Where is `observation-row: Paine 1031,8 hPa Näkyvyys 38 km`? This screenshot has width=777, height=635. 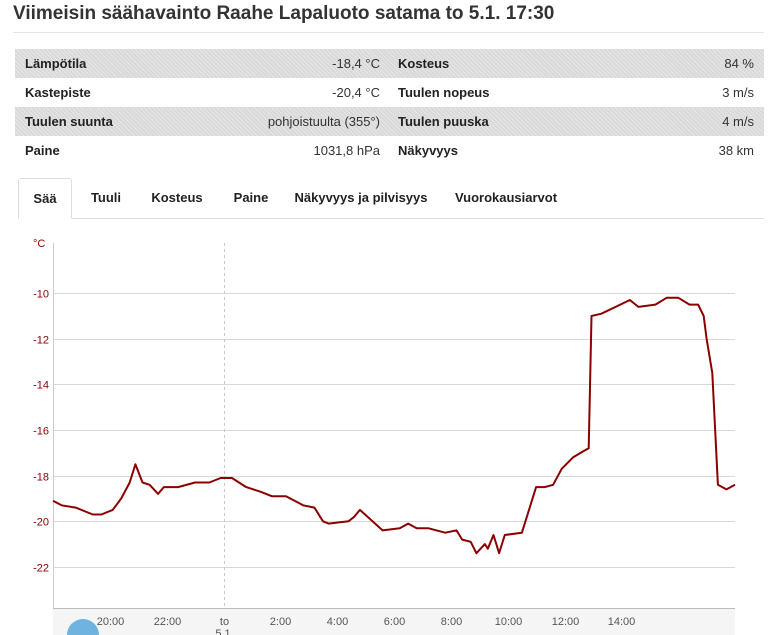
observation-row: Paine 1031,8 hPa Näkyvyys 38 km is located at coordinates (389, 150).